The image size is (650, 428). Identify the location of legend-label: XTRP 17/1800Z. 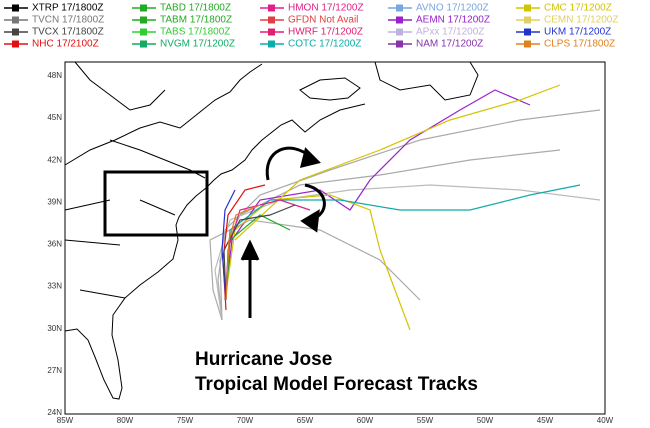
(68, 8).